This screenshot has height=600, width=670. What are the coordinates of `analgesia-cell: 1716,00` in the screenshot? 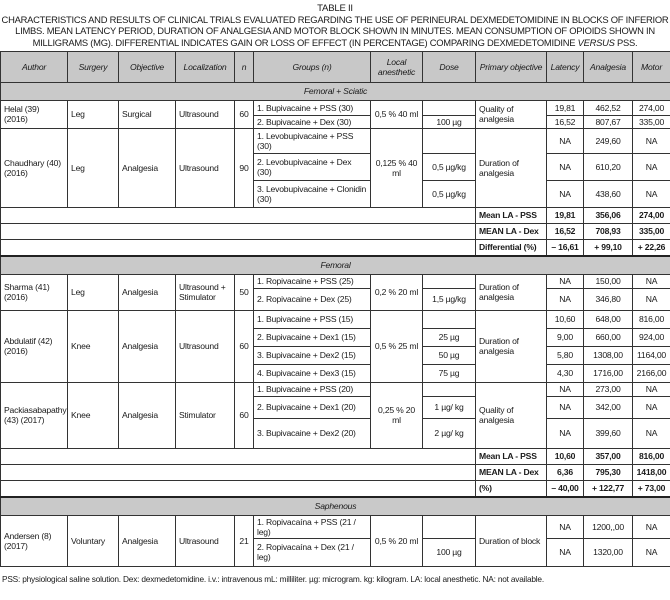 It's located at (608, 373).